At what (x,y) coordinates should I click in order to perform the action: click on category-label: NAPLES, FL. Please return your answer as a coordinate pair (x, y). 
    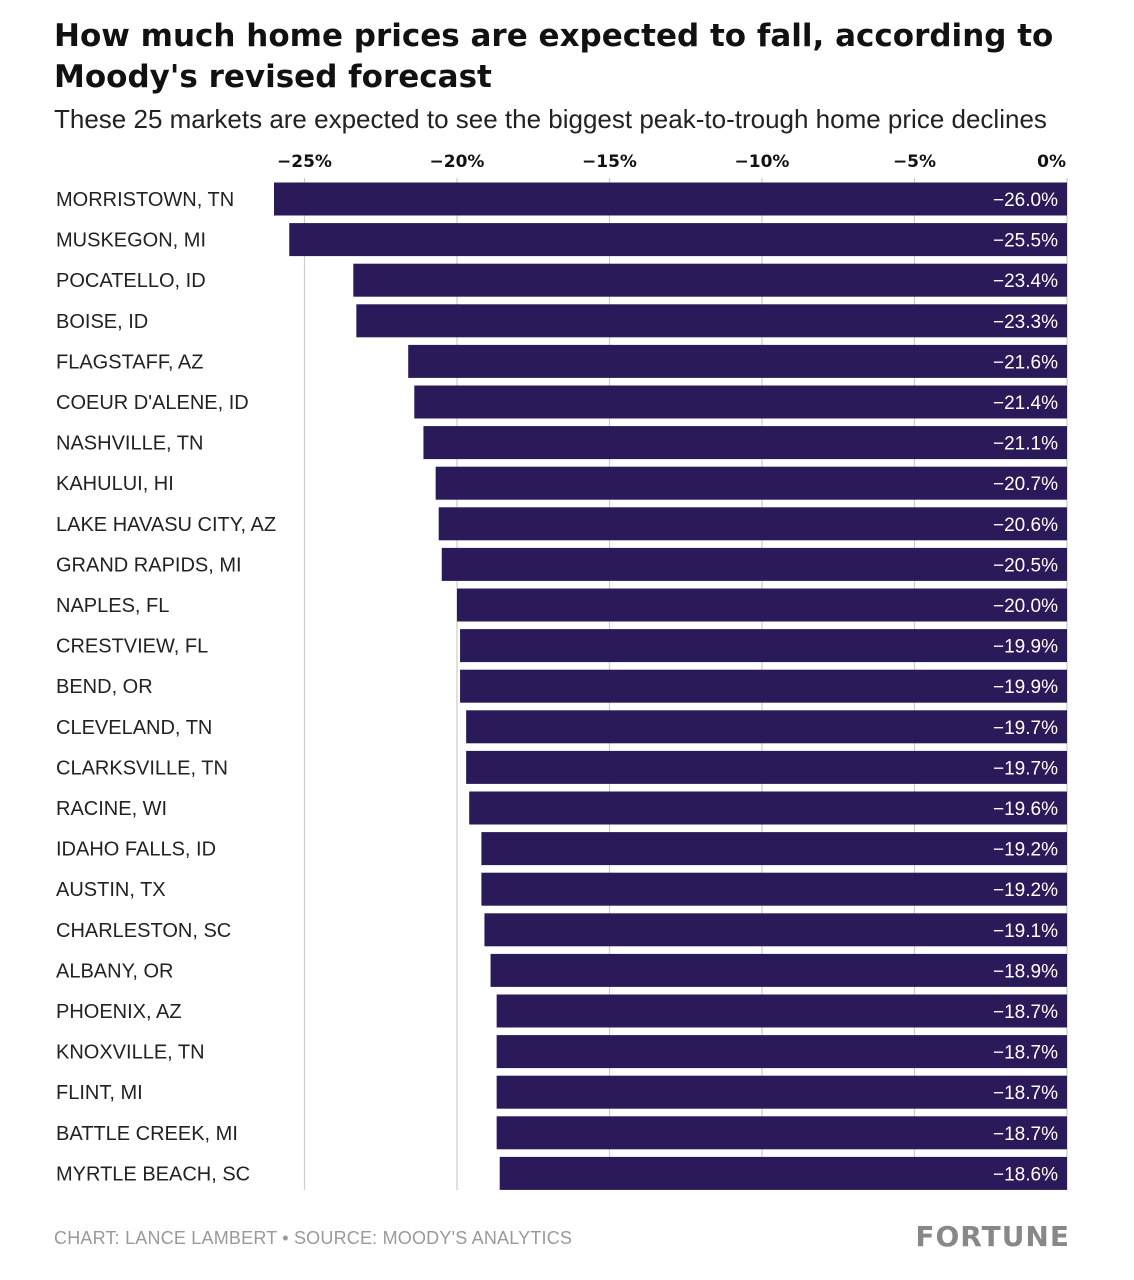
    Looking at the image, I should click on (112, 606).